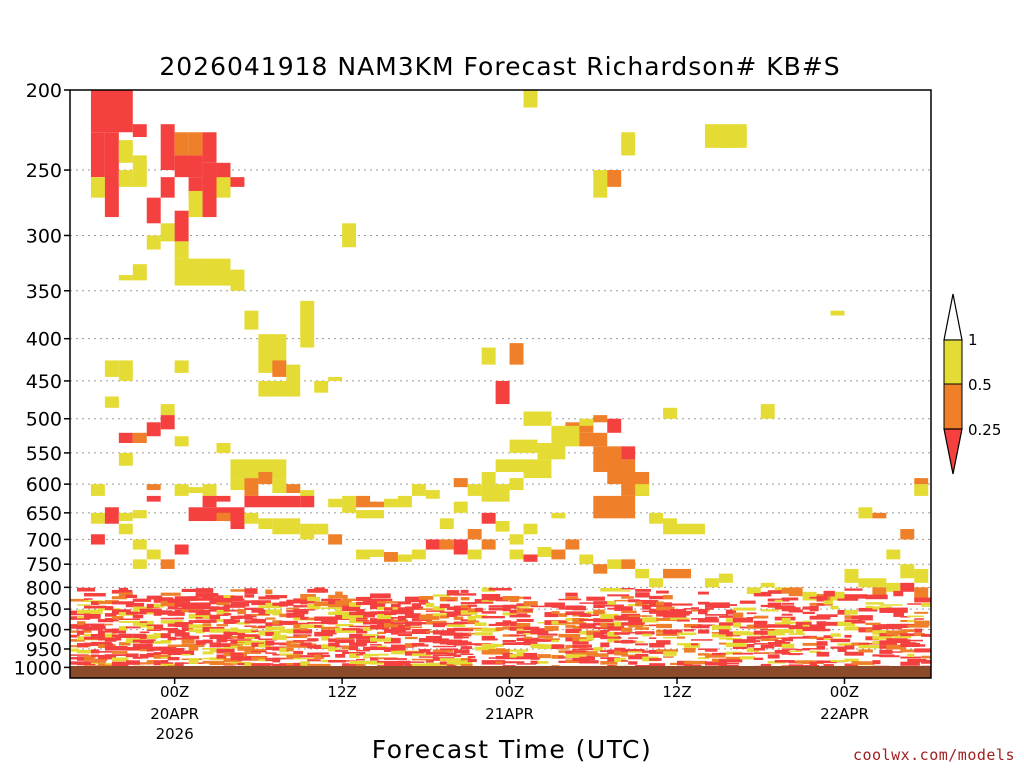 The width and height of the screenshot is (1024, 768). I want to click on y-tick-label: 550, so click(44, 454).